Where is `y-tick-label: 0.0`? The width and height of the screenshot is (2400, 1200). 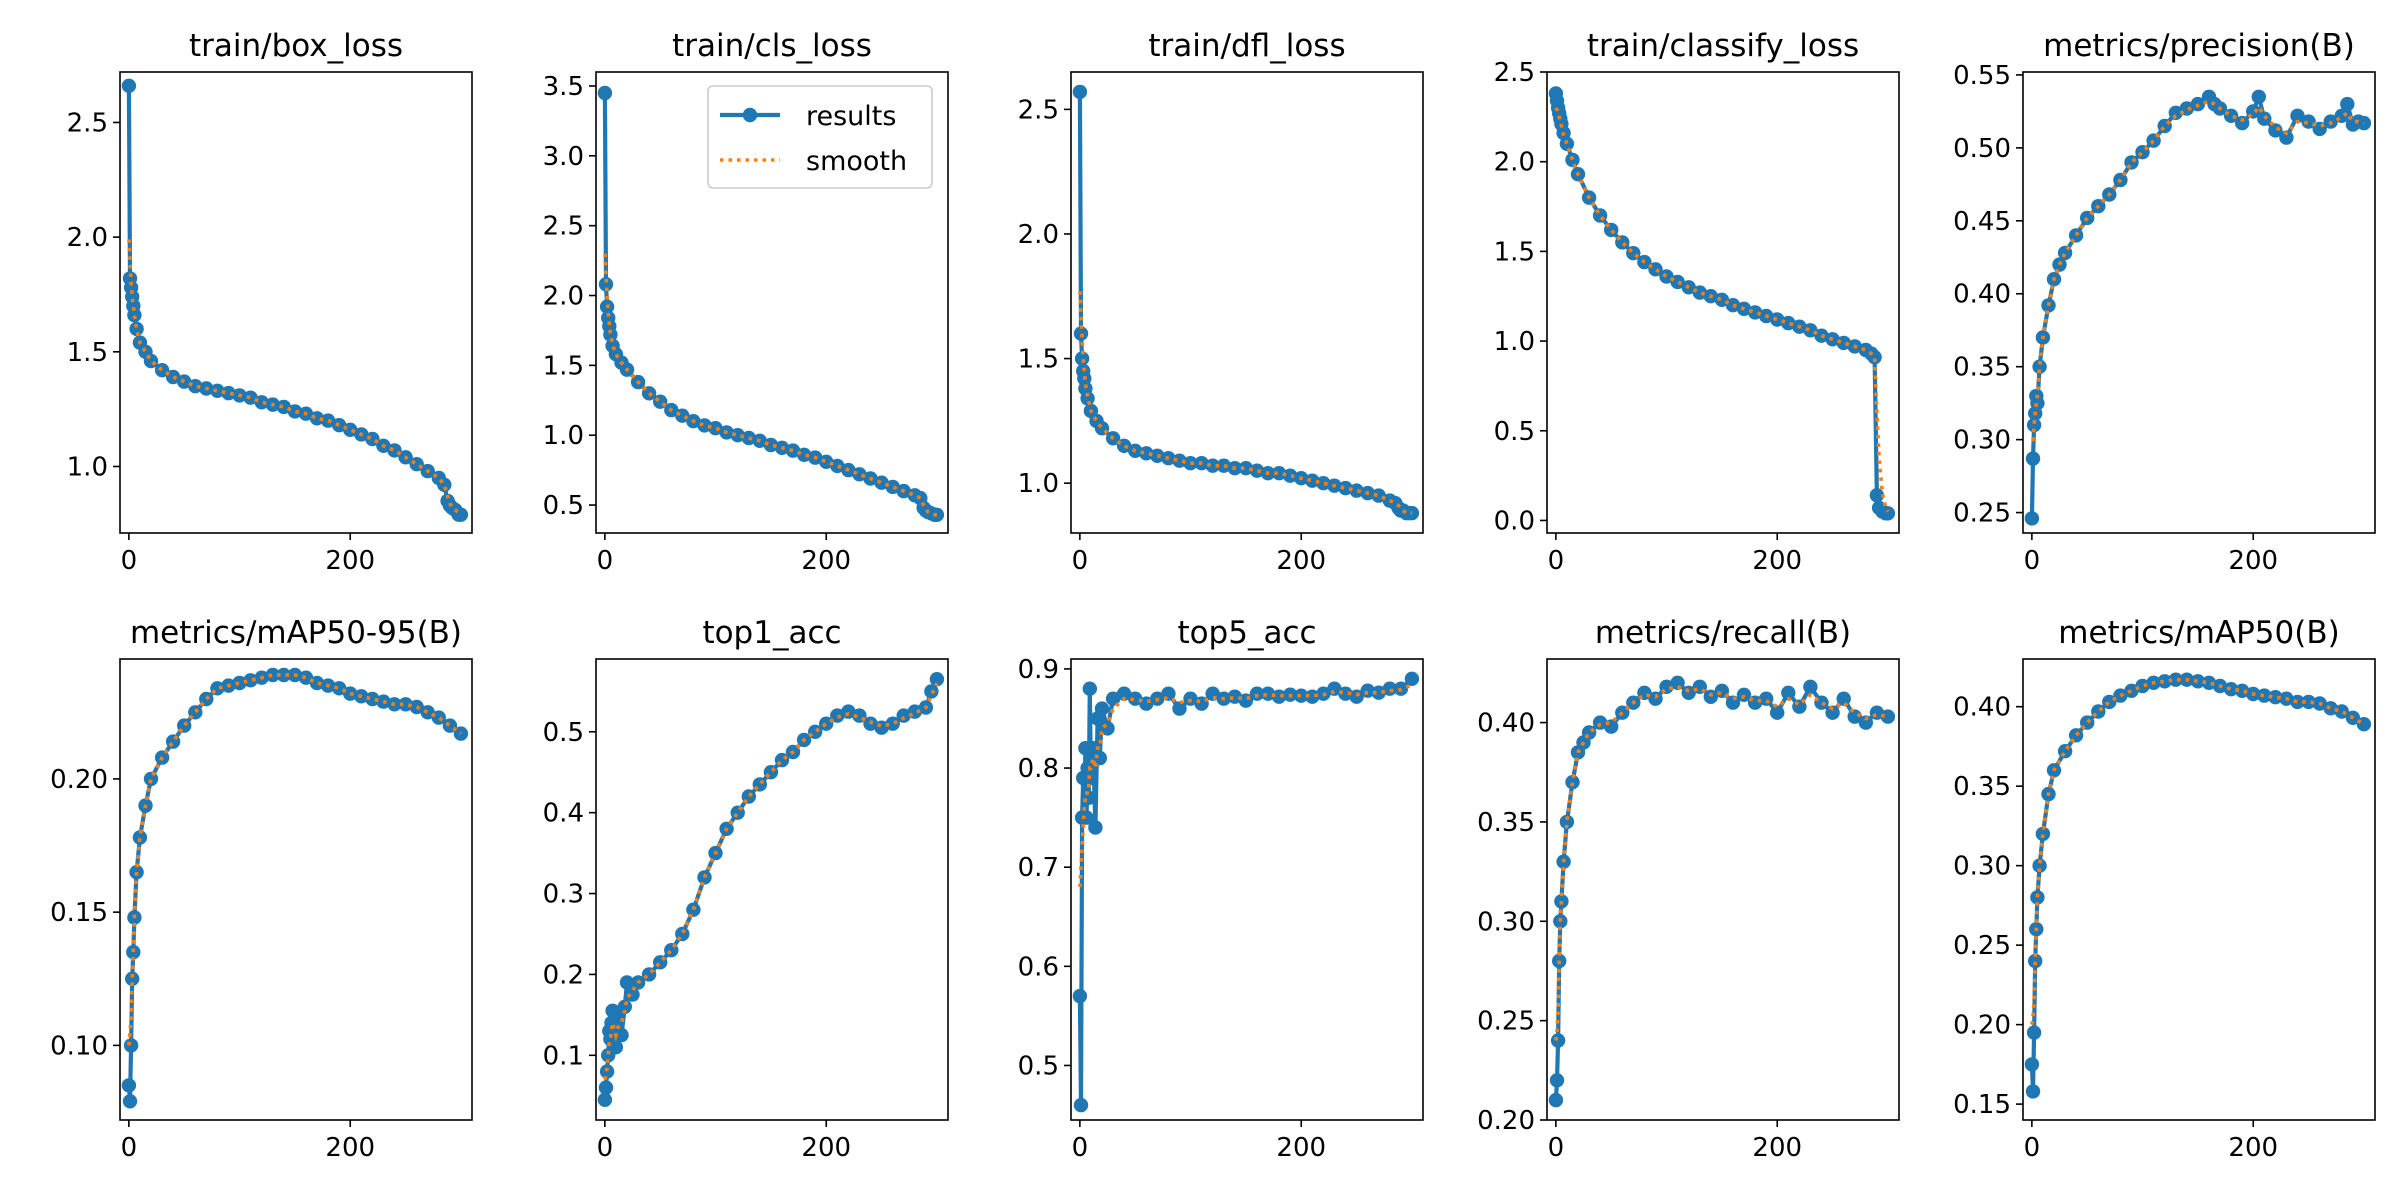 y-tick-label: 0.0 is located at coordinates (1514, 521).